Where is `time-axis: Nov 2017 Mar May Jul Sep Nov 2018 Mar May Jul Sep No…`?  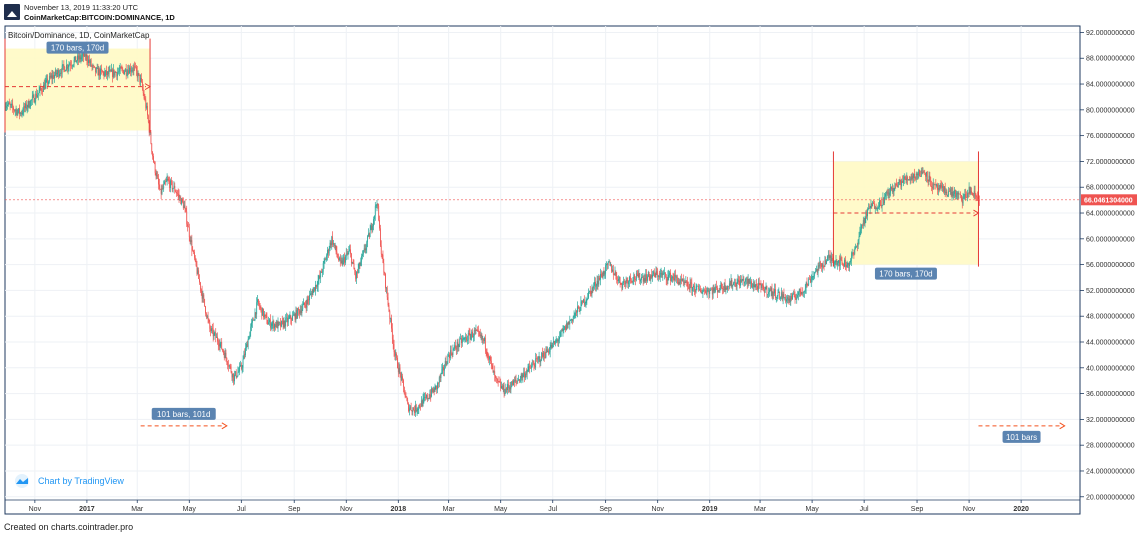
time-axis: Nov 2017 Mar May Jul Sep Nov 2018 Mar May Jul Sep No… is located at coordinates (529, 506).